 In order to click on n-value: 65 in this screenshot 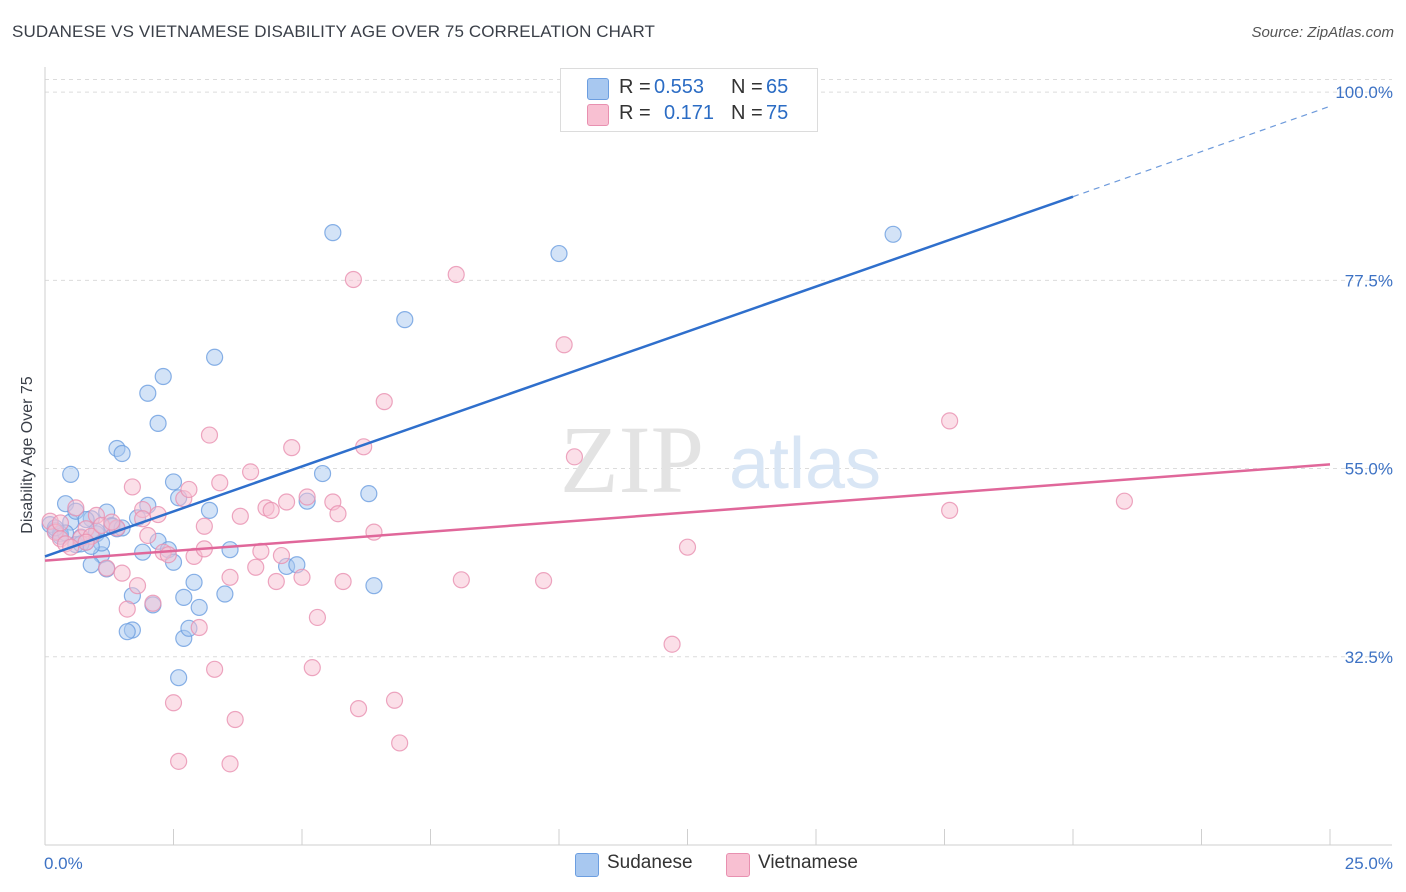, I will do `click(777, 87)`.